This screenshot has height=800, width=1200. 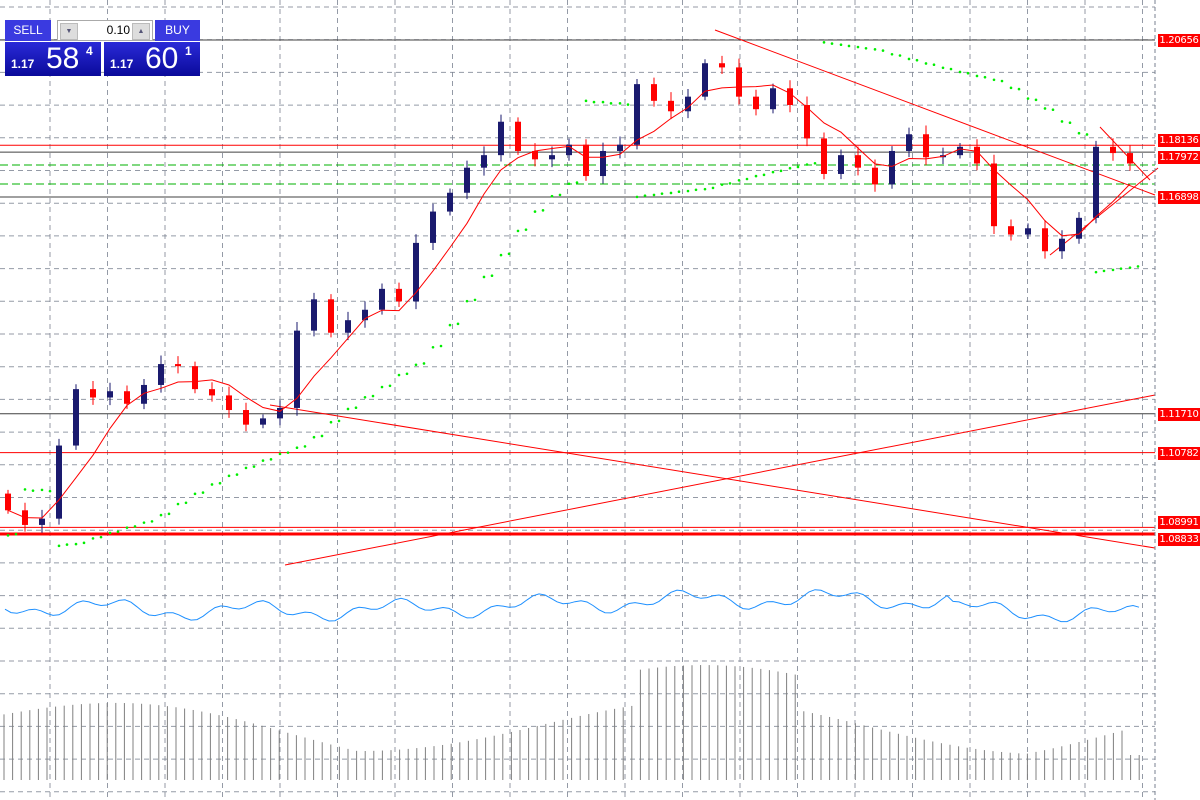 What do you see at coordinates (122, 64) in the screenshot?
I see `buy-price-prefix: 1.17` at bounding box center [122, 64].